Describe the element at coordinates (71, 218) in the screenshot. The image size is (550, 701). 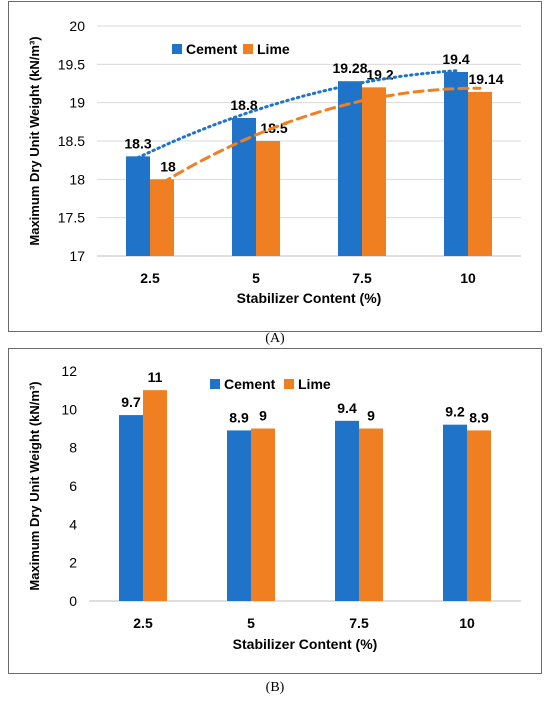
I see `y-tick-label: 17.5` at that location.